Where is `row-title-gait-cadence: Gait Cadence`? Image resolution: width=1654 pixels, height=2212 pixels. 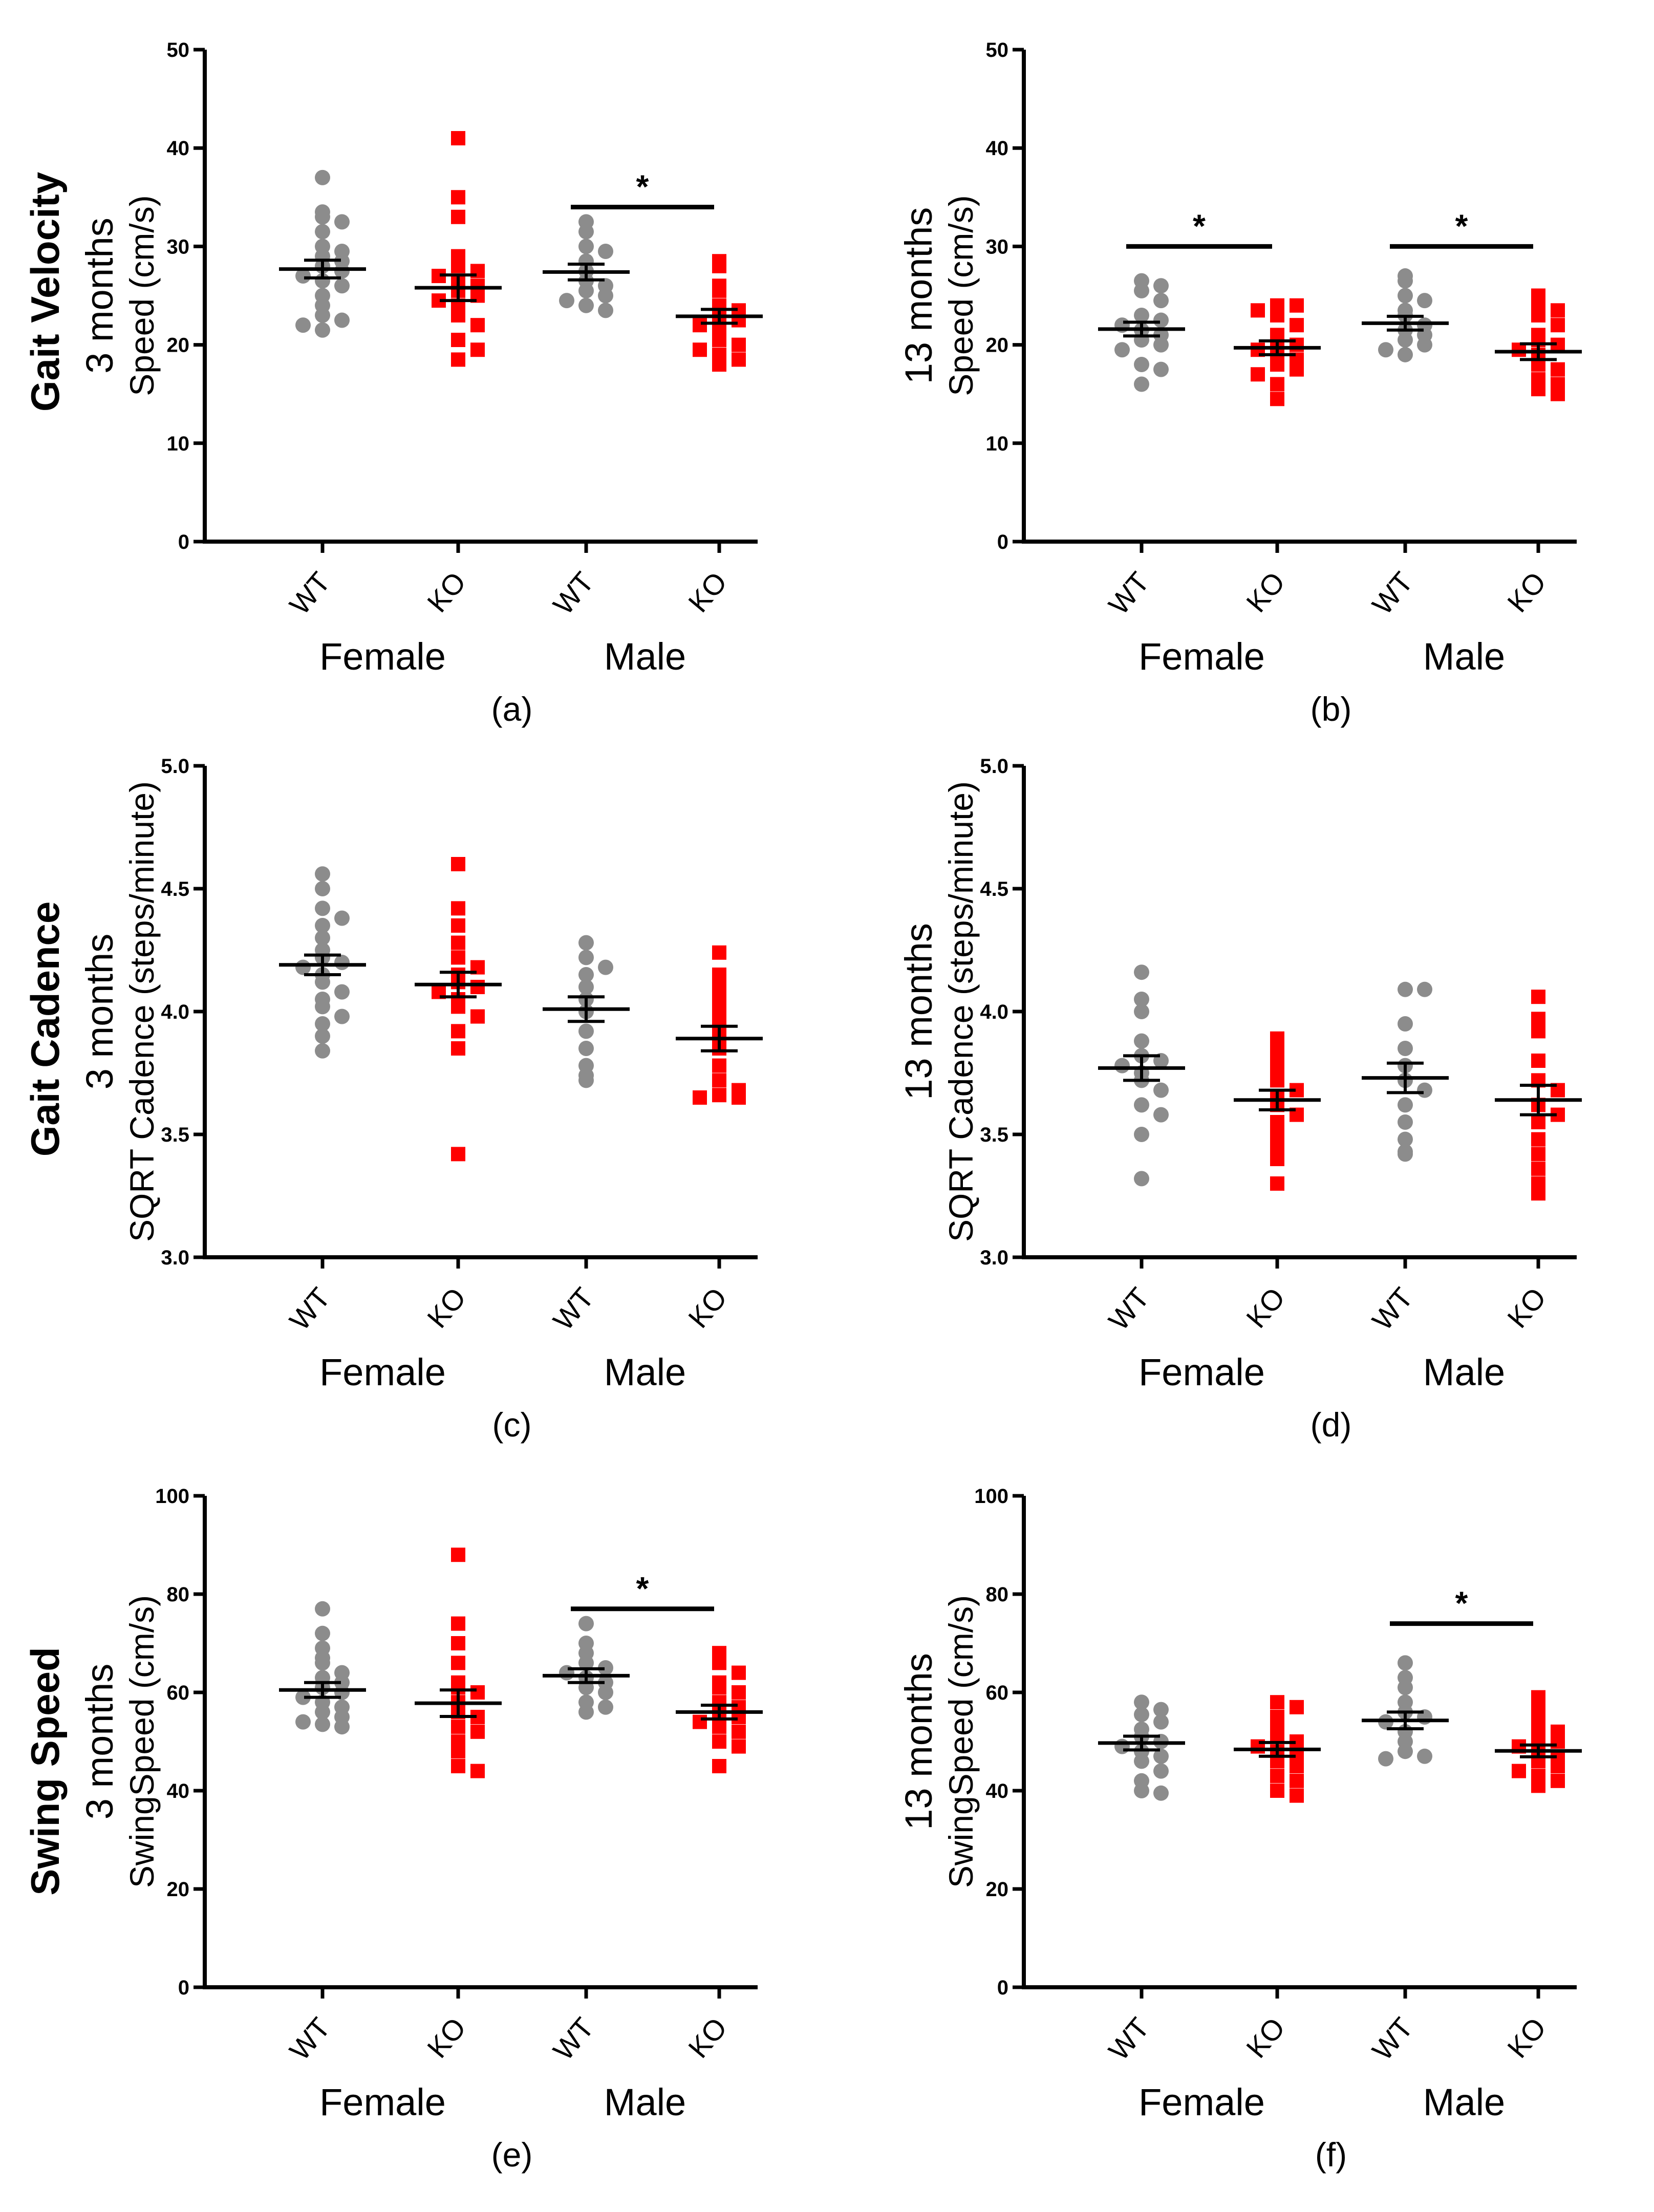 row-title-gait-cadence: Gait Cadence is located at coordinates (46, 1029).